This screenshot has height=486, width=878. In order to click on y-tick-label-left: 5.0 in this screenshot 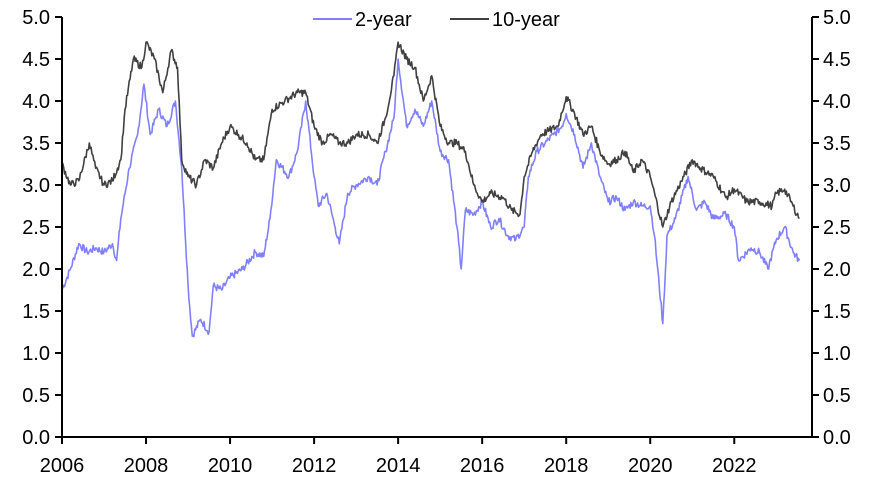, I will do `click(36, 18)`.